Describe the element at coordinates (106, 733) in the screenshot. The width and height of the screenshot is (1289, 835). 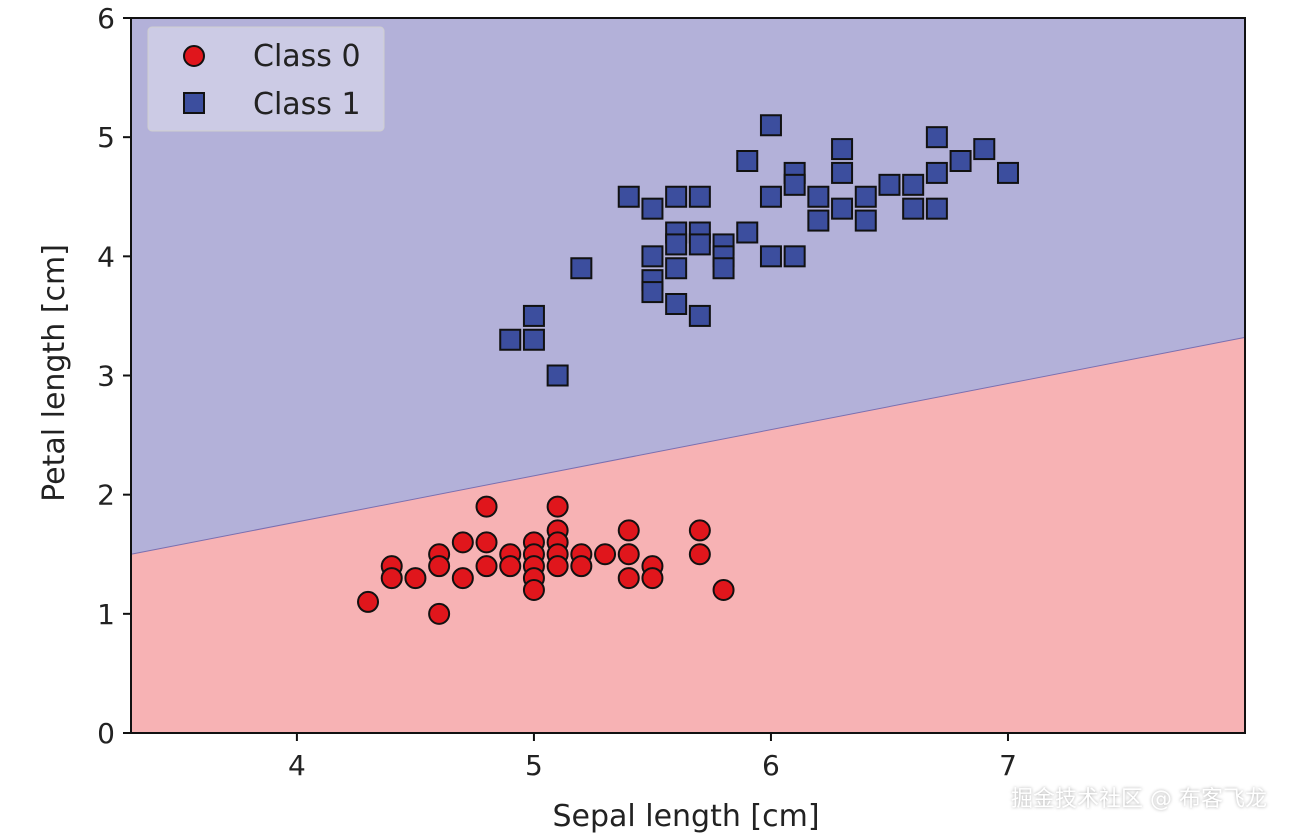
I see `y-tick-label: 0` at that location.